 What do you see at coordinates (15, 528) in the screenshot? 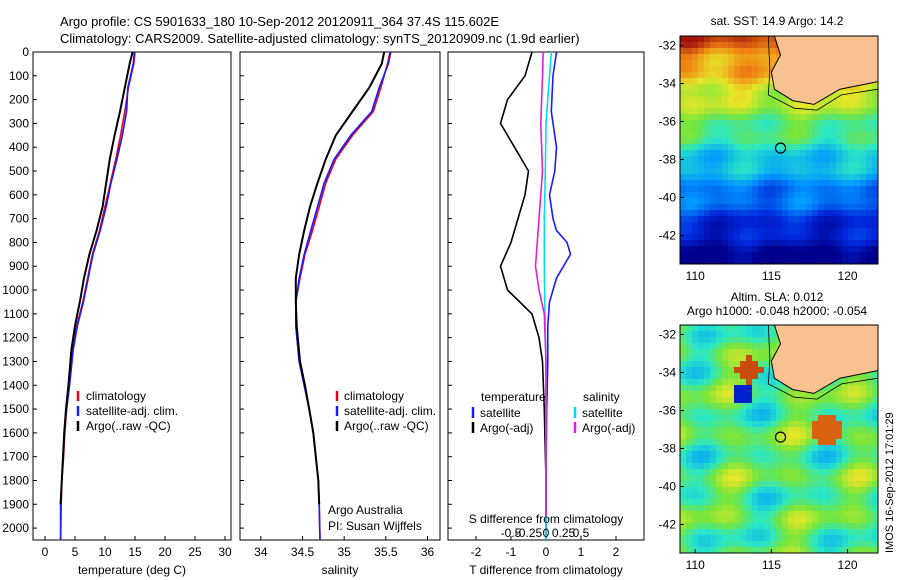
I see `y-tick-label: 2000` at bounding box center [15, 528].